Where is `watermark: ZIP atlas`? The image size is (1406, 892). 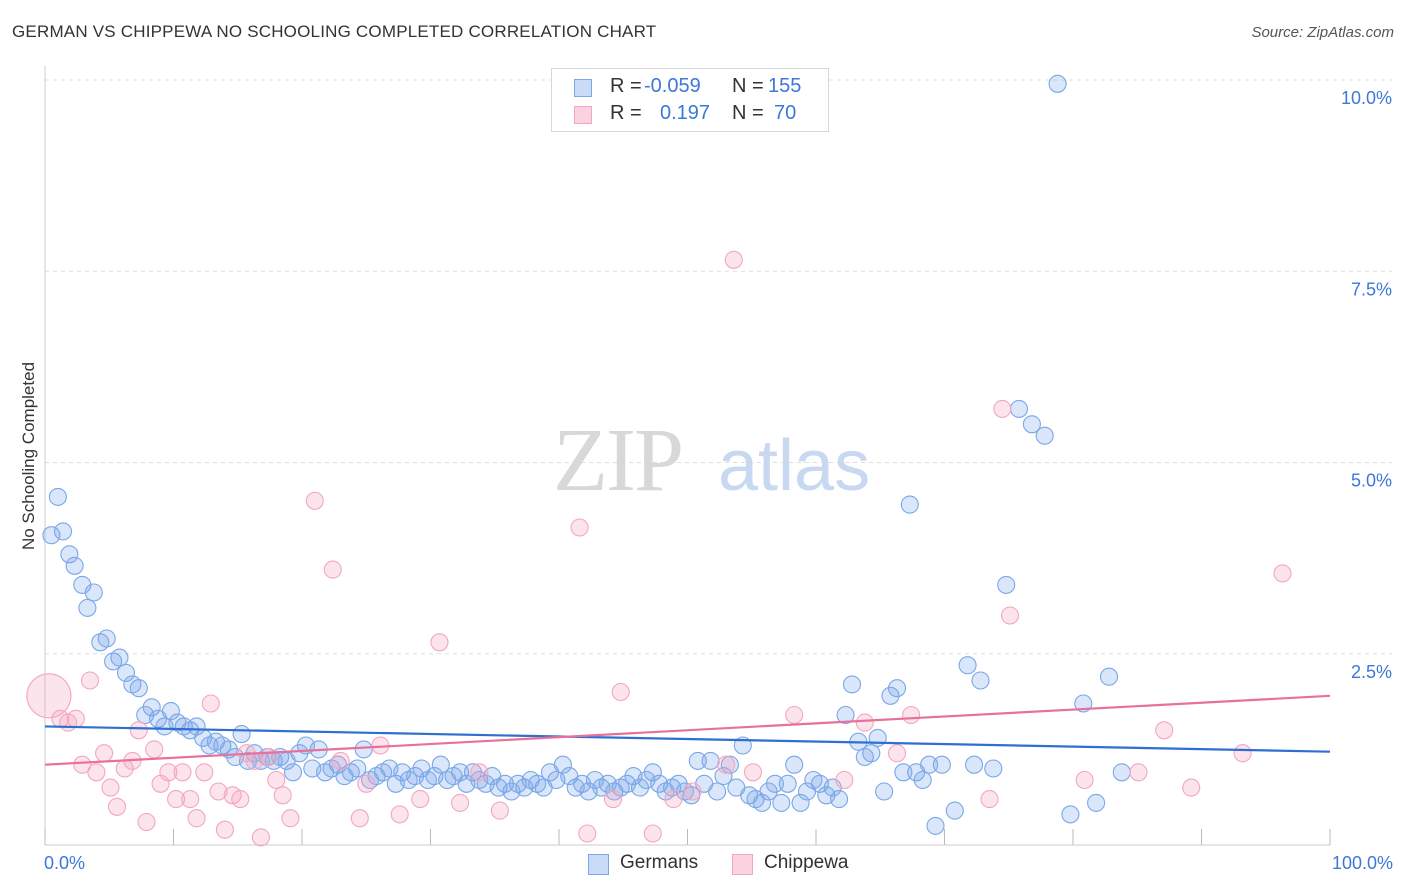 watermark: ZIP atlas is located at coordinates (711, 460).